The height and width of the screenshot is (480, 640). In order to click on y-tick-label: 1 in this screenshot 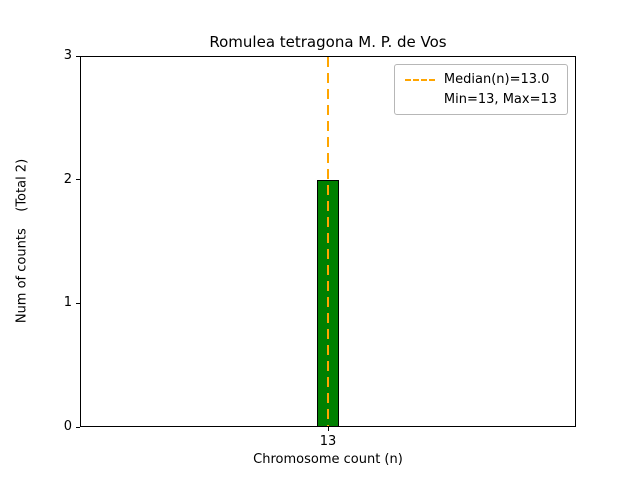, I will do `click(67, 303)`.